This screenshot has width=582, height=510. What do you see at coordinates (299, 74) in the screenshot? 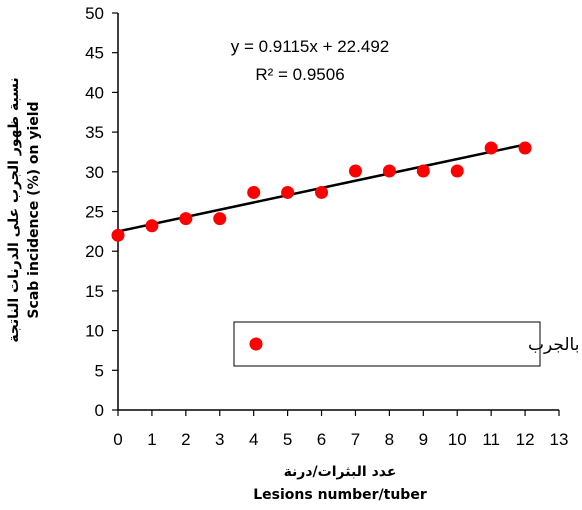
I see `r-squared-label: R² = 0.9506` at bounding box center [299, 74].